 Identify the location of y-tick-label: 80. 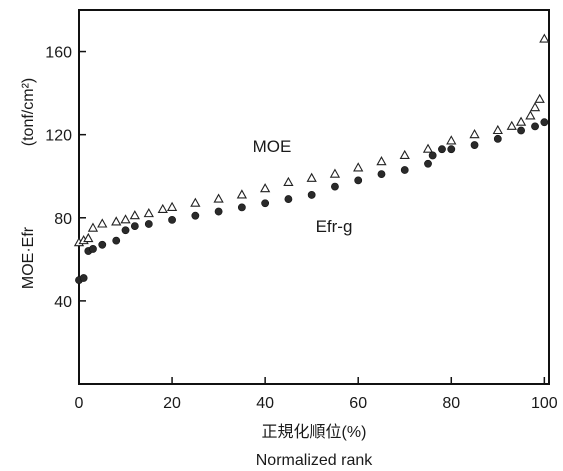
(63, 219).